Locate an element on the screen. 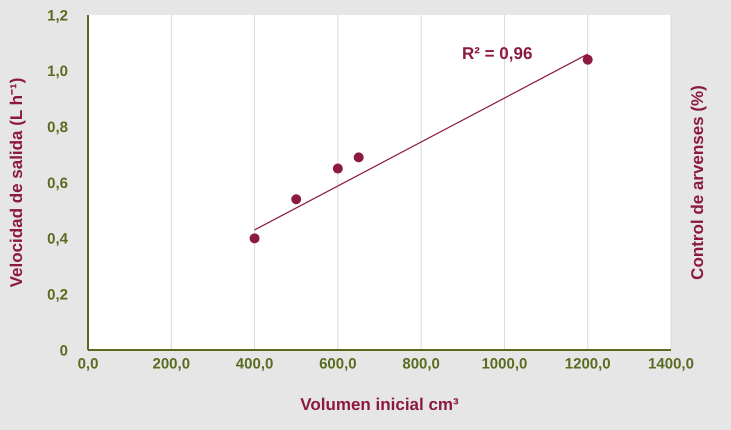 The image size is (731, 430). x-axis-title: Volumen inicial cm³ is located at coordinates (380, 404).